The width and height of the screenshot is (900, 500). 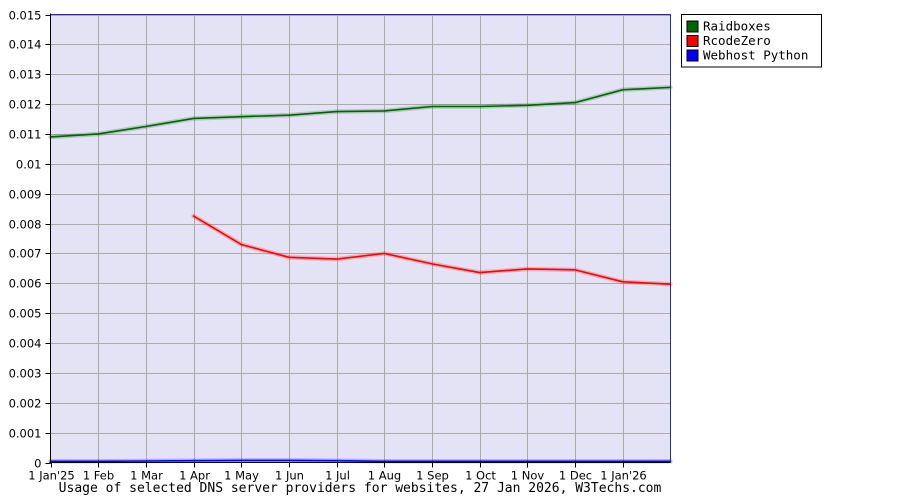 I want to click on x-axis-tick-label: 1 Mar, so click(x=146, y=476).